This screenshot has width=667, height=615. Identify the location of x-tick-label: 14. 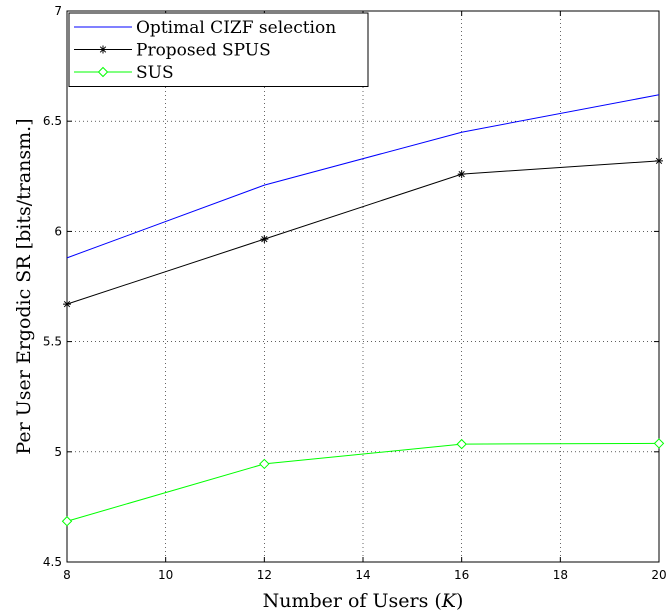
(362, 575).